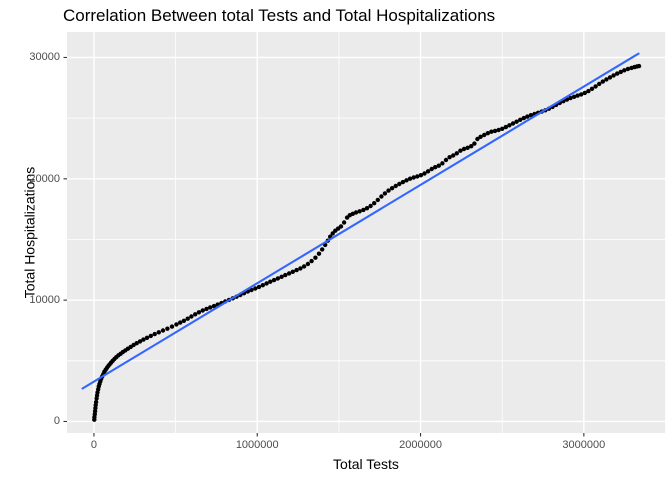 Image resolution: width=672 pixels, height=480 pixels. Describe the element at coordinates (44, 178) in the screenshot. I see `y-axis-tick-label: 20000` at that location.